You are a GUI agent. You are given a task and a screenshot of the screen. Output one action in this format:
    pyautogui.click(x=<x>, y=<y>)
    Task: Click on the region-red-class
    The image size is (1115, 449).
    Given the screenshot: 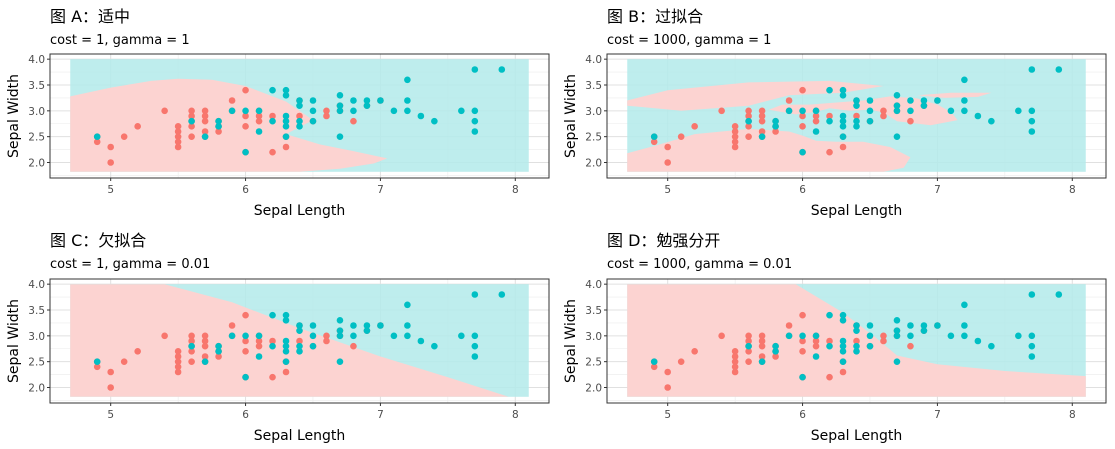 What is the action you would take?
    pyautogui.click(x=954, y=95)
    